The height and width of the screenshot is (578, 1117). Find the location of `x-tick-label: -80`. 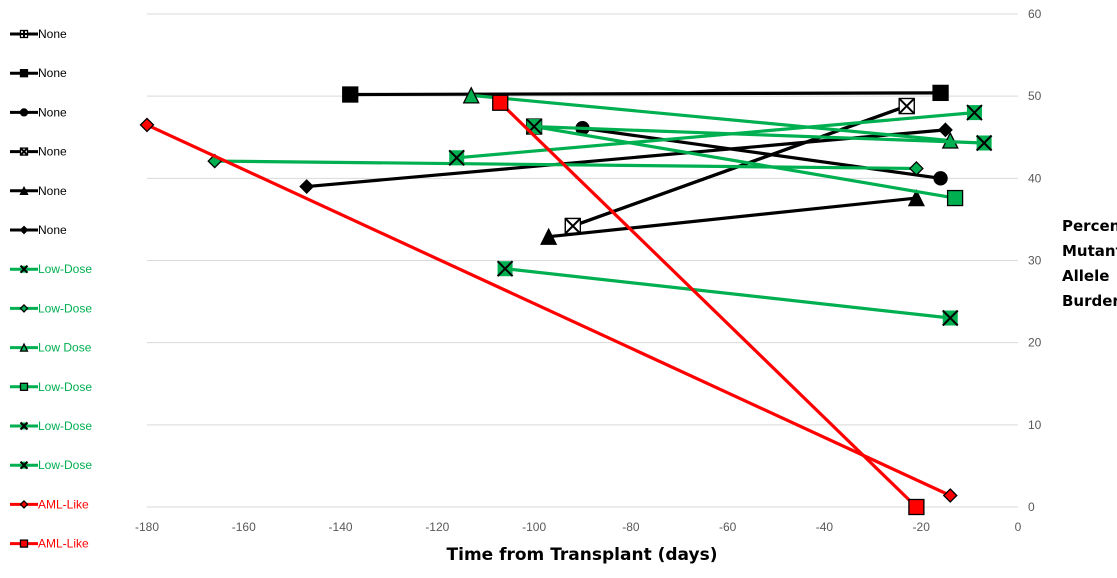

x-tick-label: -80 is located at coordinates (631, 527).